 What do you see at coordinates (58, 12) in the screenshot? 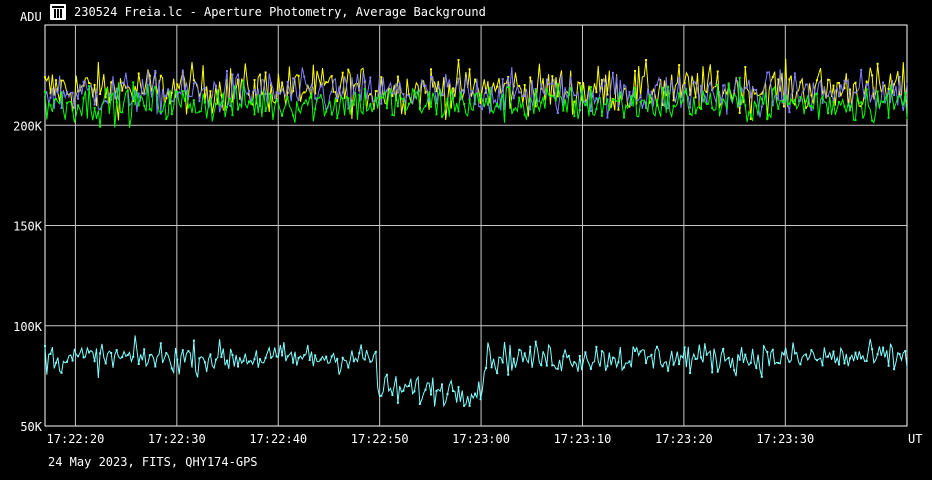
I see `photometry-app-icon` at bounding box center [58, 12].